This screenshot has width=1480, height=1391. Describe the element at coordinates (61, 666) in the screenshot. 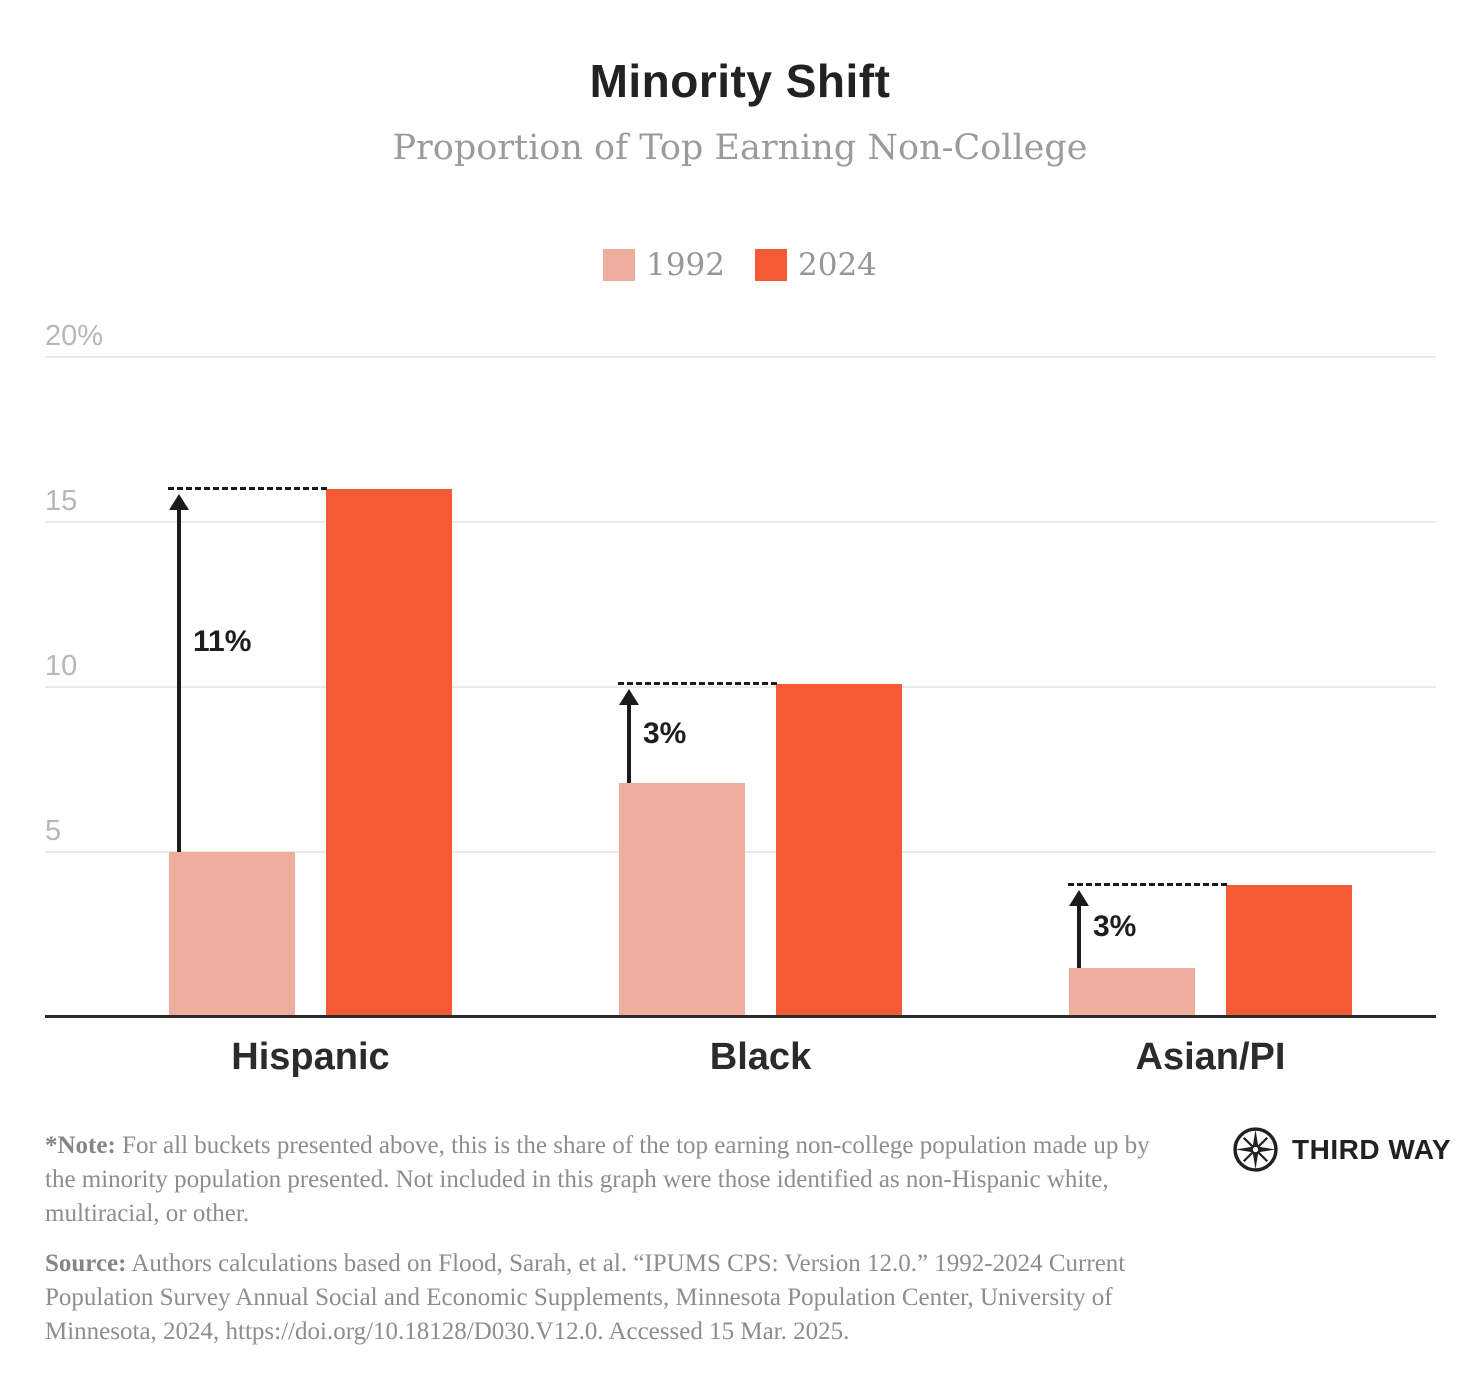

I see `ytick-label-10: 10` at that location.